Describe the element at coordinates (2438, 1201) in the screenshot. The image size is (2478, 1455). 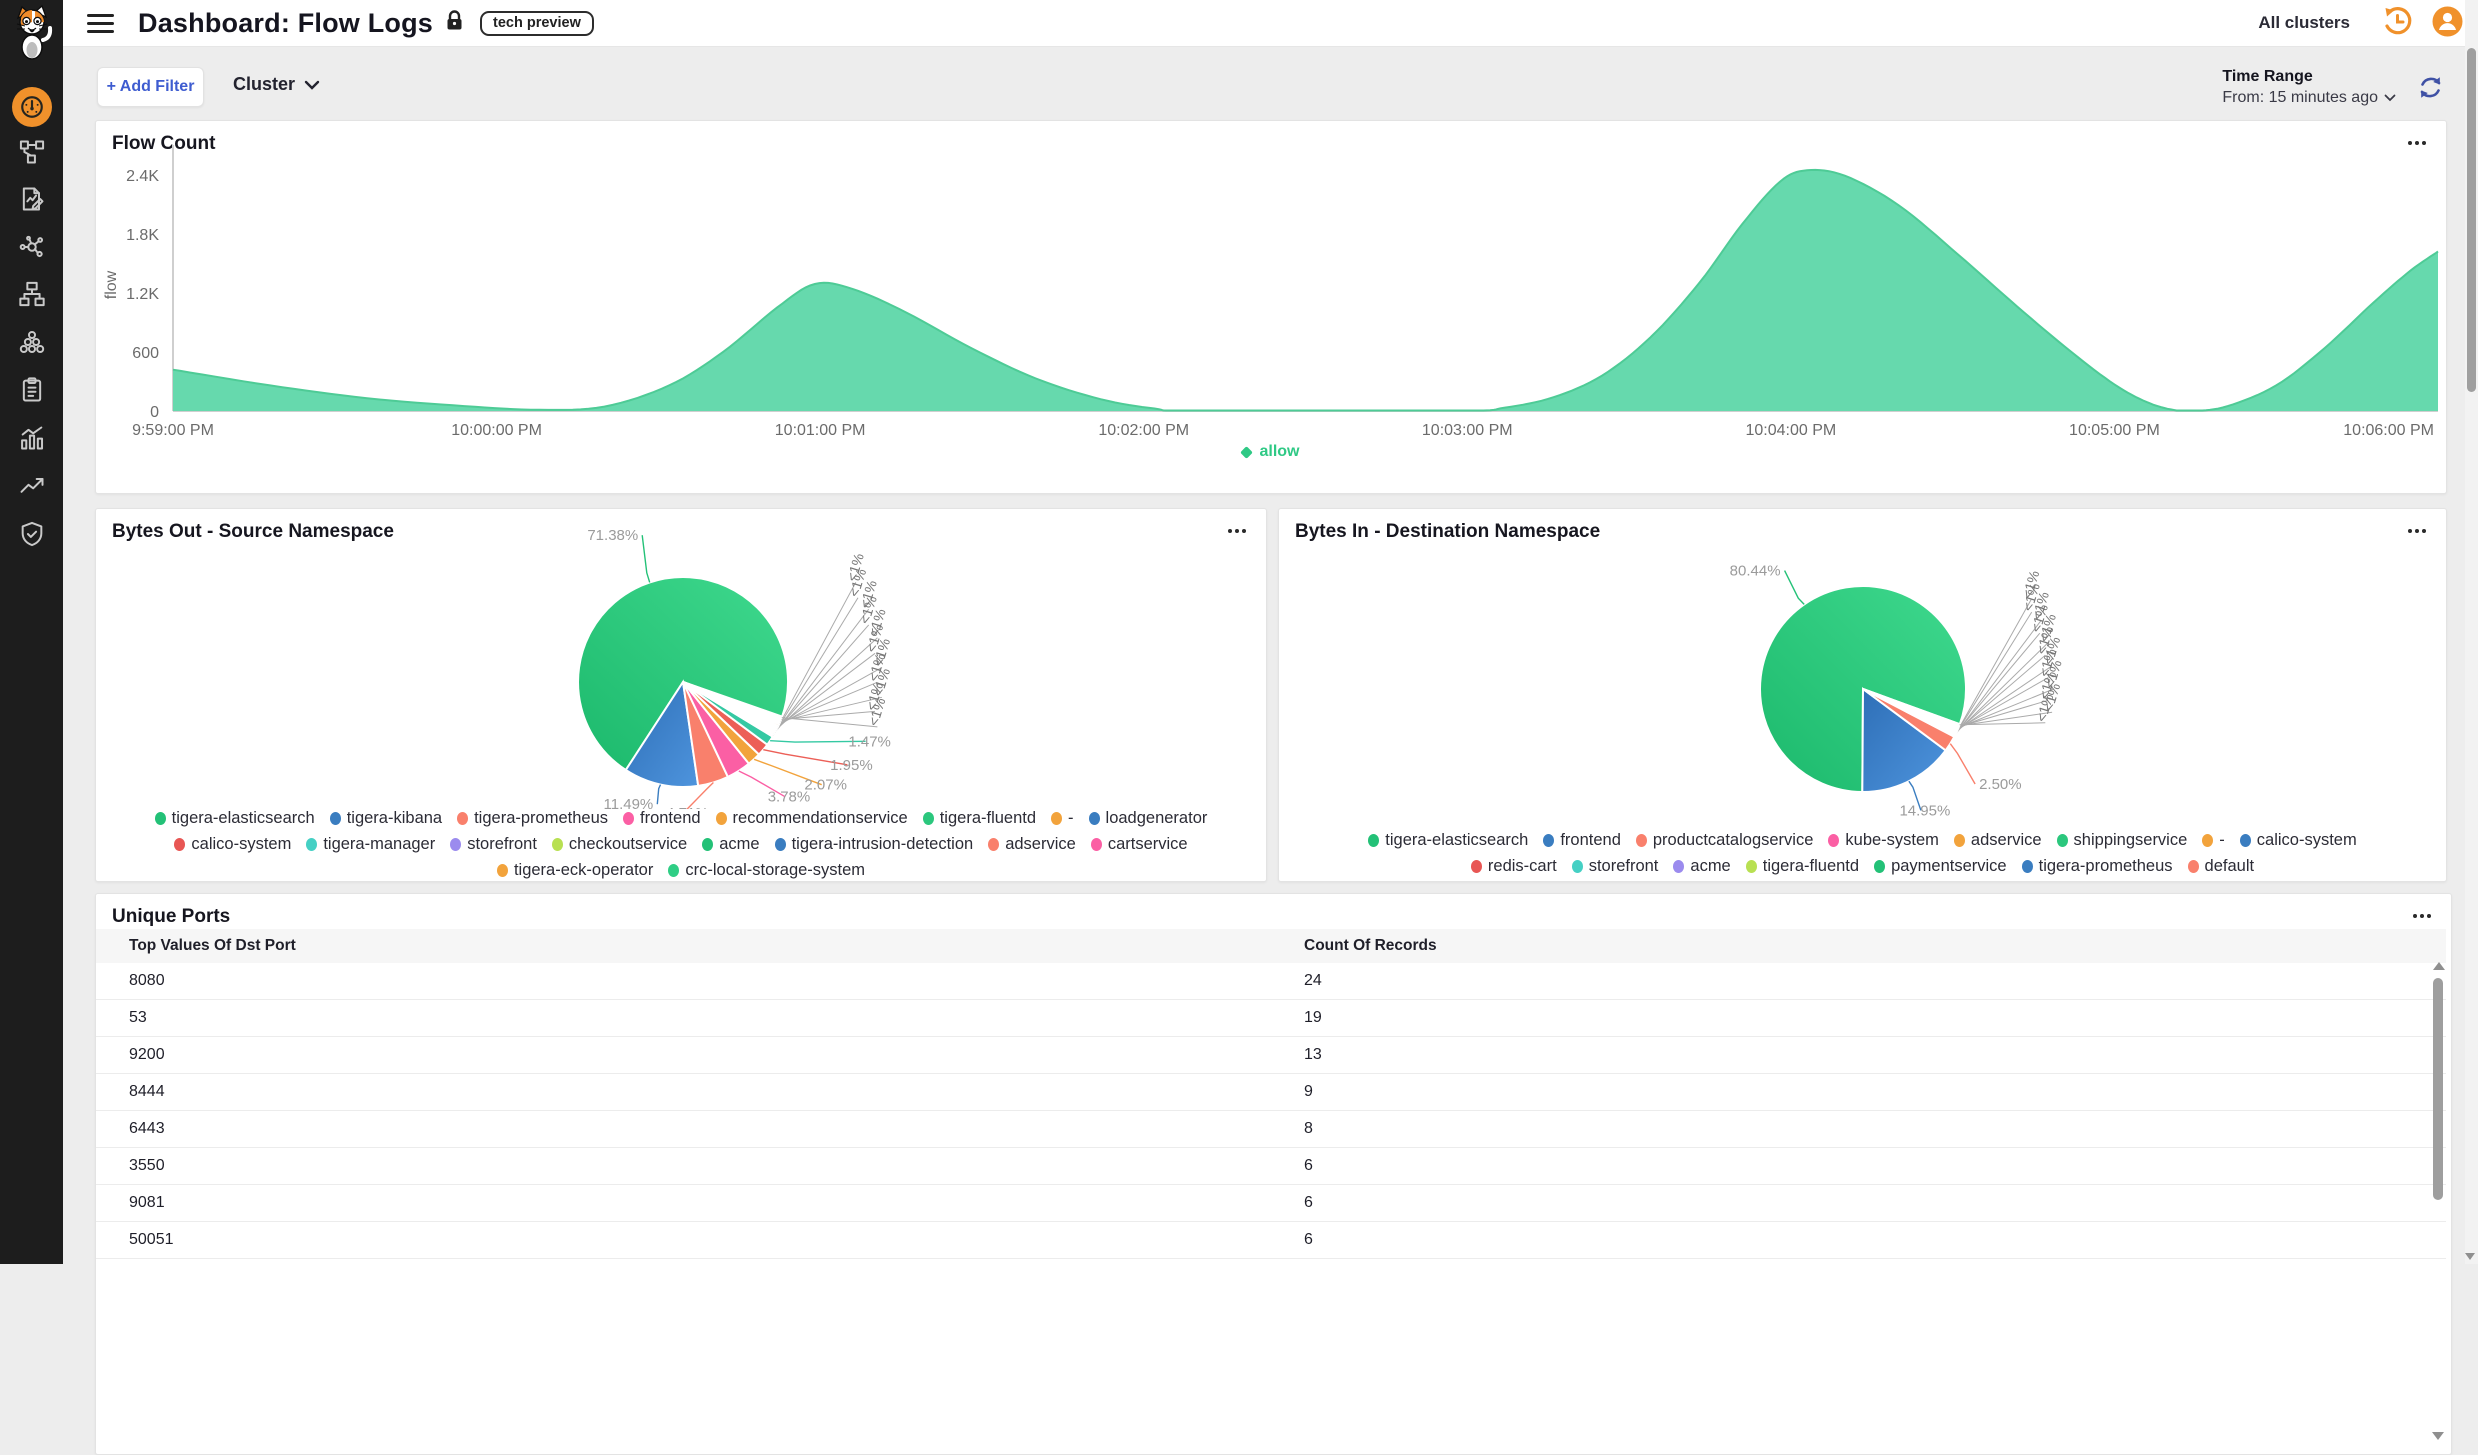
I see `table-scrollbar` at that location.